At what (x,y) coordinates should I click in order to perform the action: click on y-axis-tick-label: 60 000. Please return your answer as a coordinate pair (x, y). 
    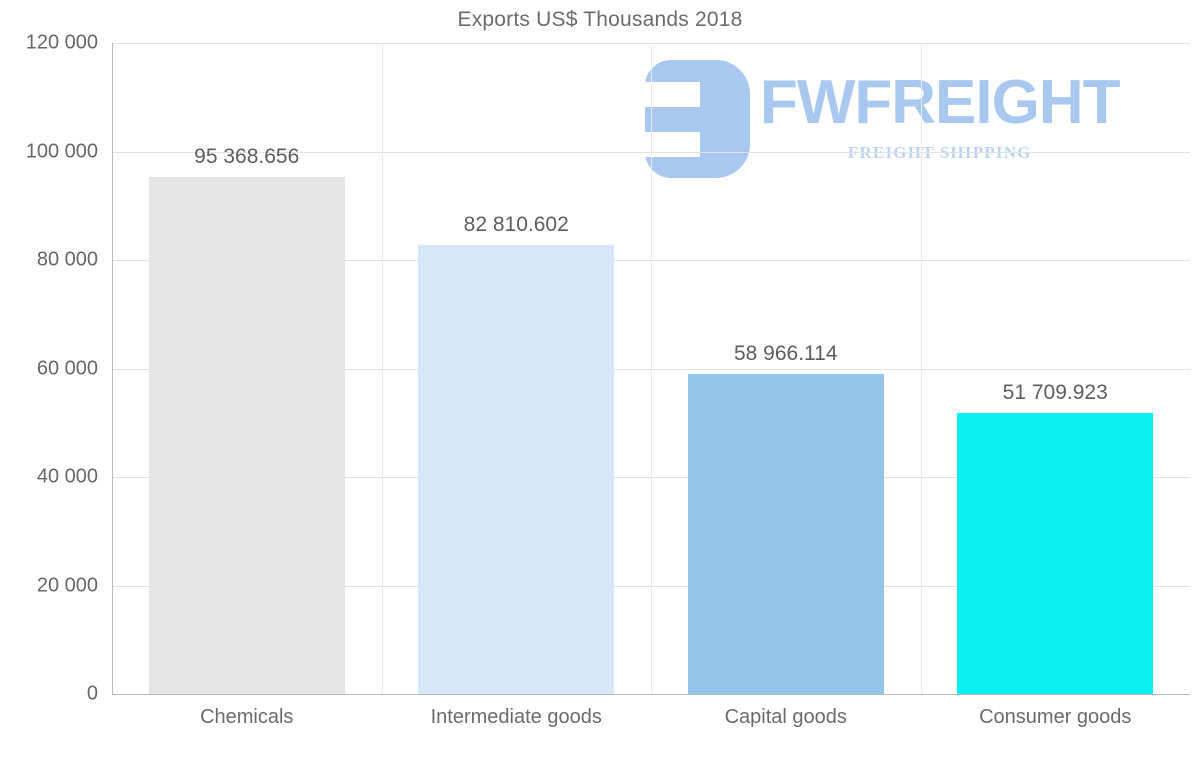
    Looking at the image, I should click on (67, 368).